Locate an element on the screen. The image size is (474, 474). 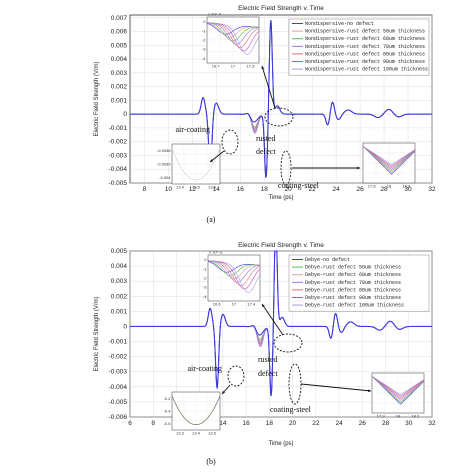
inset-y-tick: -0.004 is located at coordinates (165, 177).